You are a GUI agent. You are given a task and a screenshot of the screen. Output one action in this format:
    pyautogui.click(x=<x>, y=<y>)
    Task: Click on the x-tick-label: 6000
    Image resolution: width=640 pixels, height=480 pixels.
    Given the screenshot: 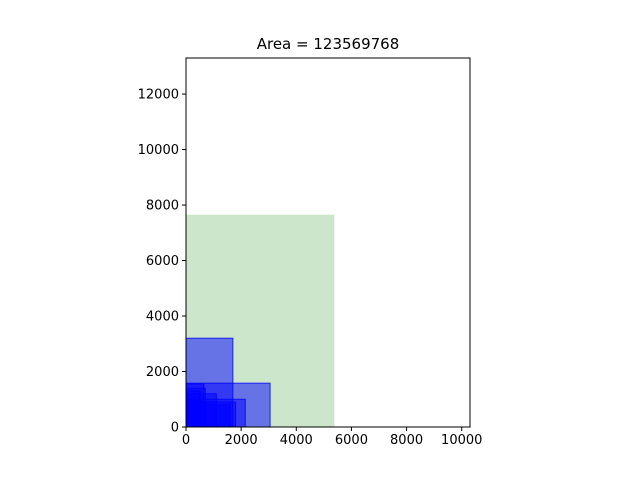 What is the action you would take?
    pyautogui.click(x=351, y=440)
    